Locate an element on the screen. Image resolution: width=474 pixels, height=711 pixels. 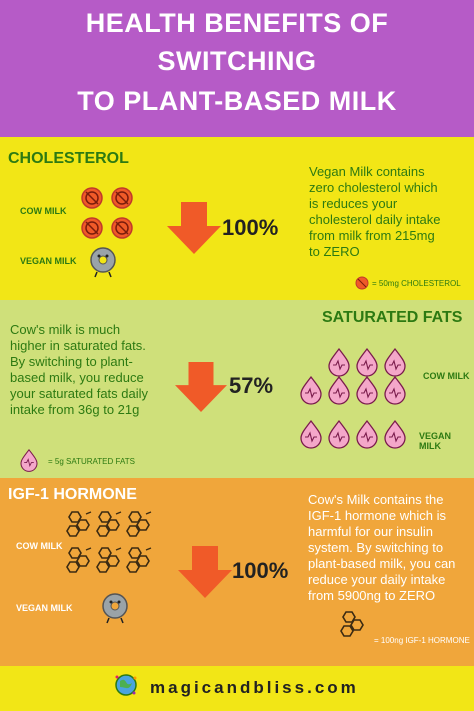
saturated-fats-legend: = 5g SATURATED FATS is located at coordinates (91, 461).